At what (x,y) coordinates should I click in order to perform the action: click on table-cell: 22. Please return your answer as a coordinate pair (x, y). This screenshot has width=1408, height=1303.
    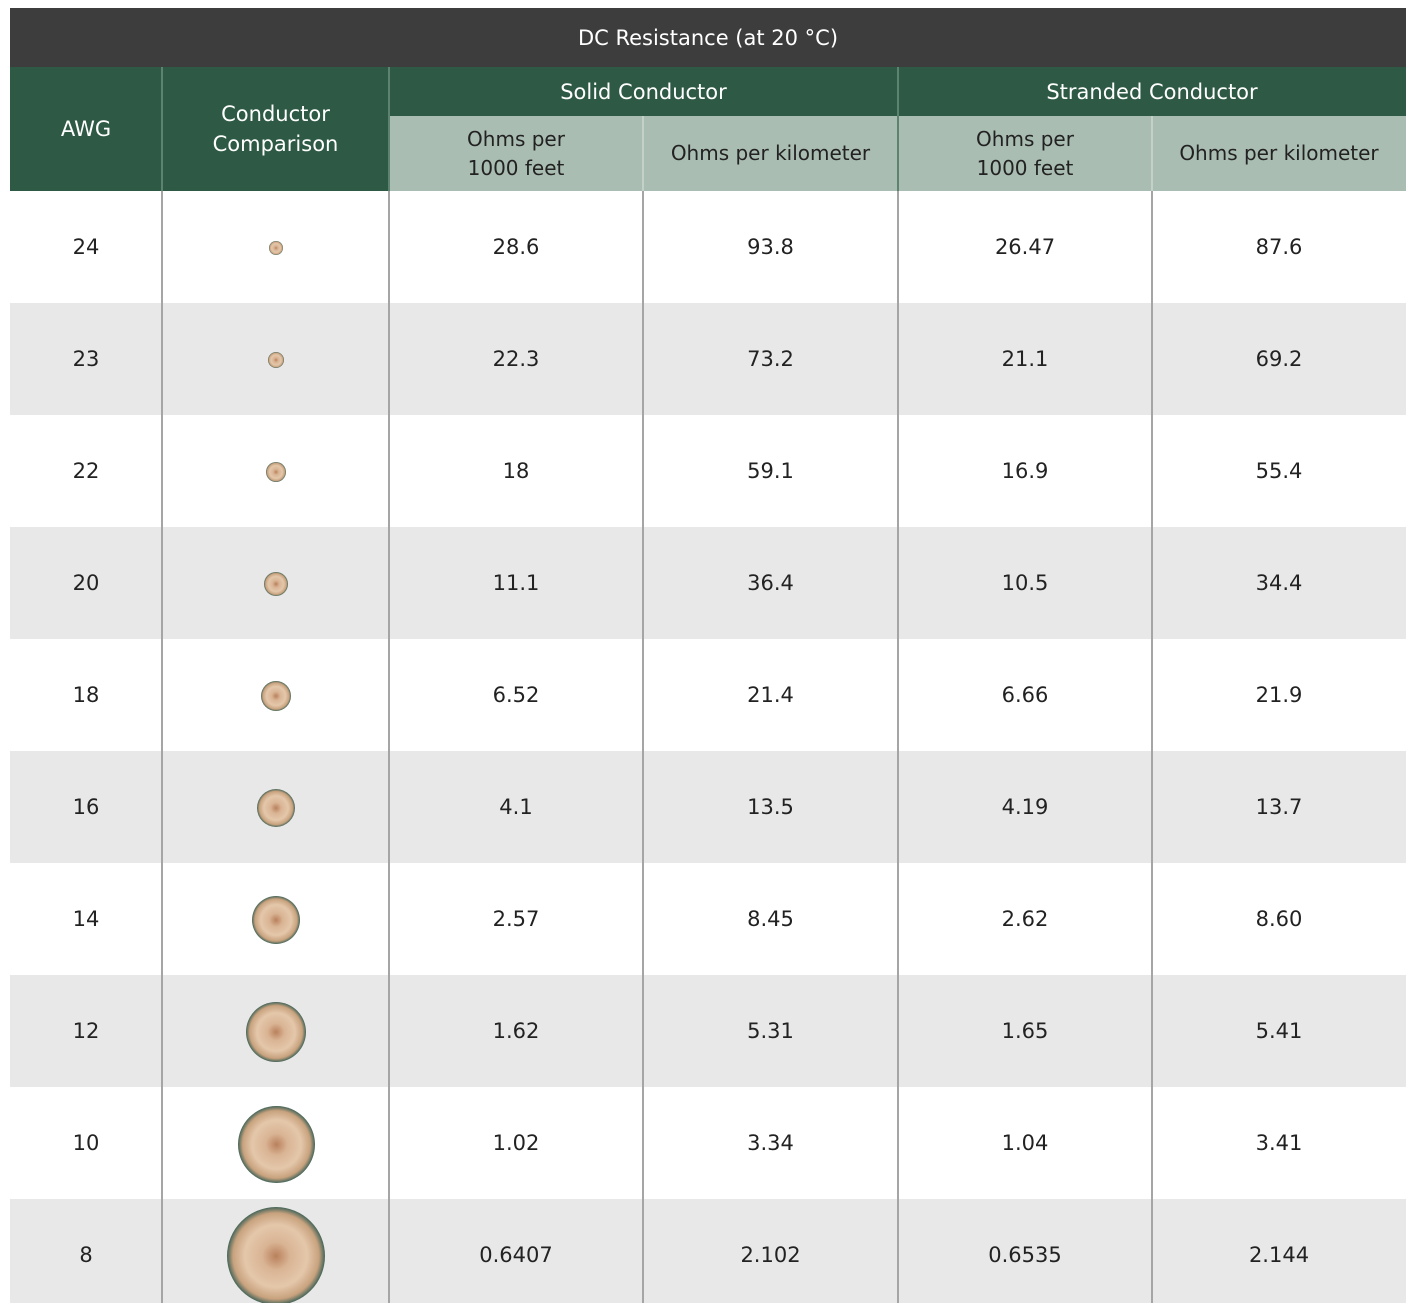
    Looking at the image, I should click on (86, 471).